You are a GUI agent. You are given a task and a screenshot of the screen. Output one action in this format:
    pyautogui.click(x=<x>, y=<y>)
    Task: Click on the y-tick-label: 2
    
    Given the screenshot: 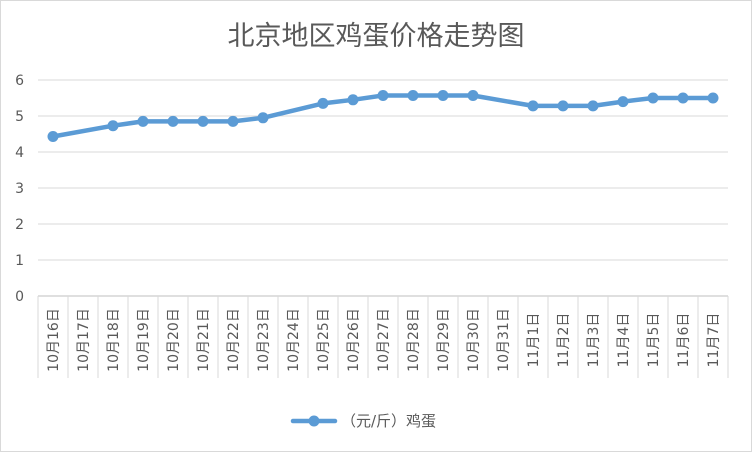 What is the action you would take?
    pyautogui.click(x=19, y=225)
    